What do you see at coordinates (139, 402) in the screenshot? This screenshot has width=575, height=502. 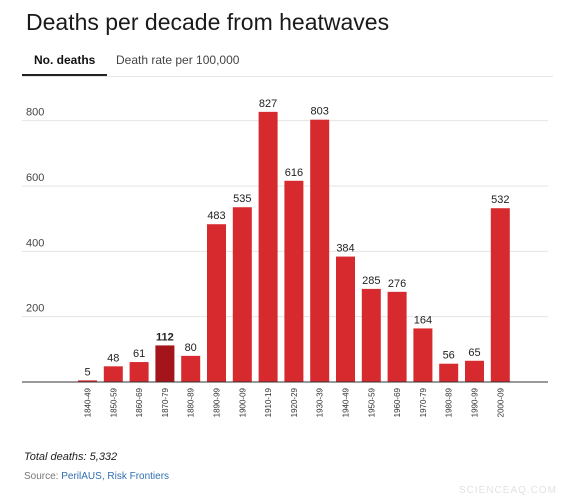 I see `x-tick-label: 1860-69` at bounding box center [139, 402].